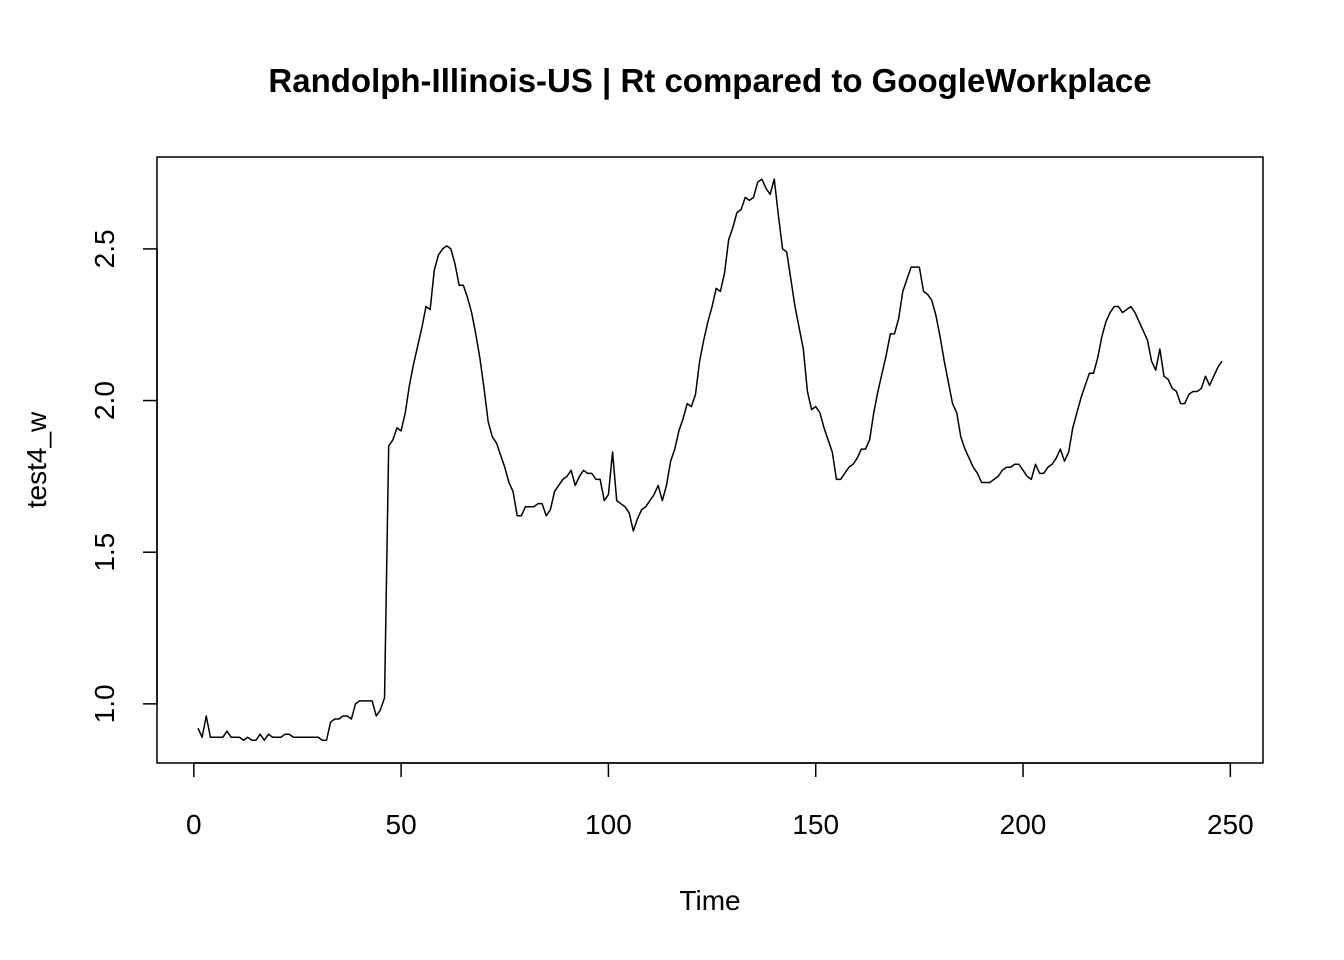  I want to click on x-axis-label: Time, so click(709, 900).